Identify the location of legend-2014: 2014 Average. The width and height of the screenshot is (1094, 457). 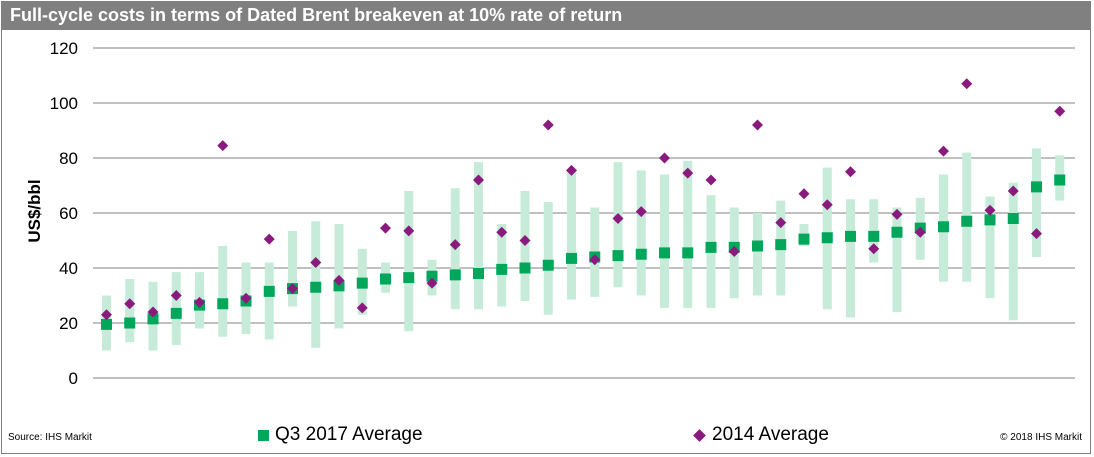
(761, 435).